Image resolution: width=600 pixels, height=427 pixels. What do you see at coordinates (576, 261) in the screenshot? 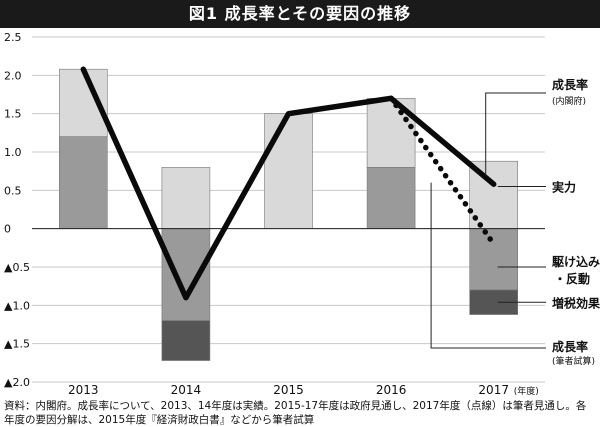
I see `component-label: 駆け込み` at bounding box center [576, 261].